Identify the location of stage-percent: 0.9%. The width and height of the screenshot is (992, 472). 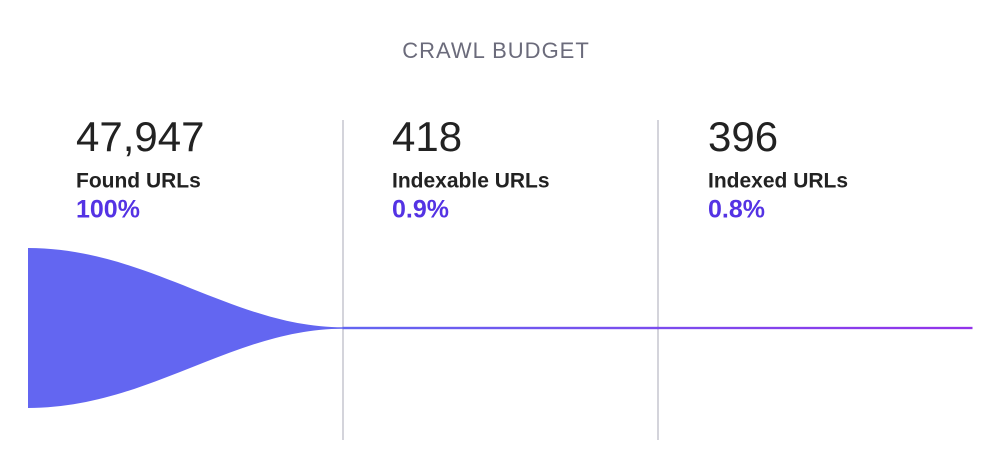
(420, 210).